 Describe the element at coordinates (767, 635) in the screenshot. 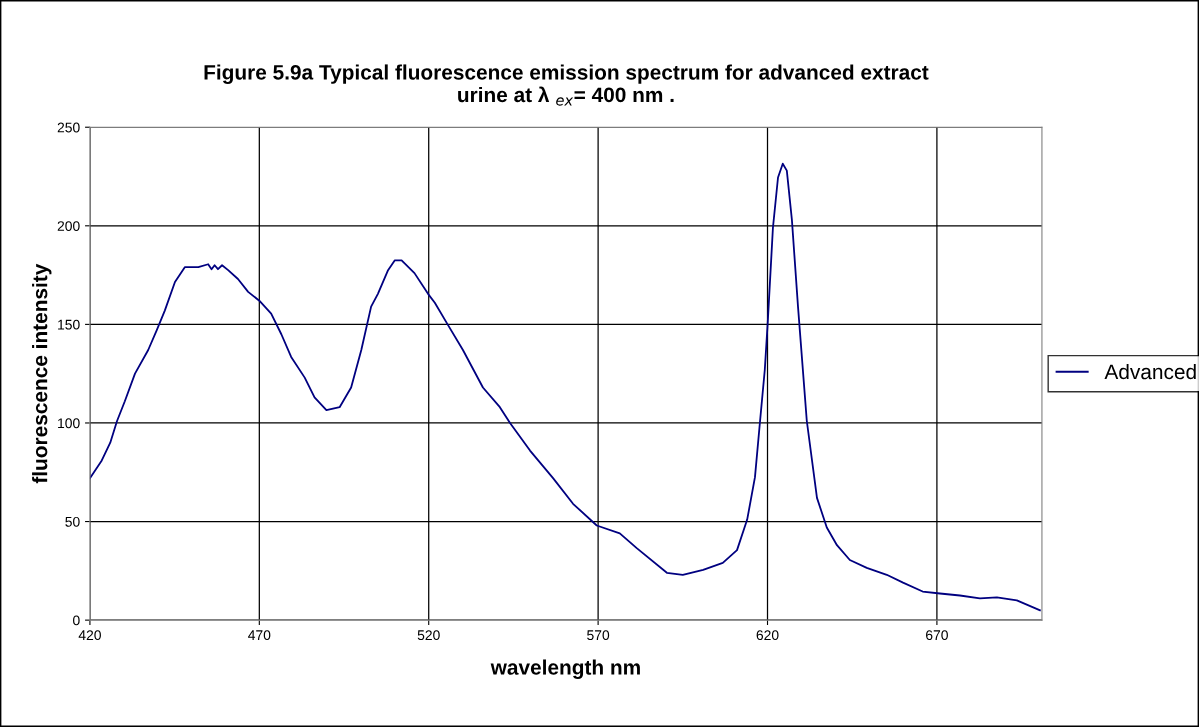

I see `x-tick-label: 620` at that location.